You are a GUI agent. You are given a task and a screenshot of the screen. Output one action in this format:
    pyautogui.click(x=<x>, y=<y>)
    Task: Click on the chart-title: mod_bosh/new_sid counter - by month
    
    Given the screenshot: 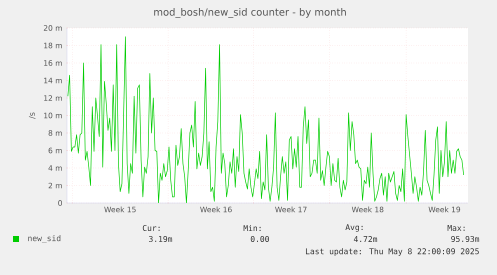 What is the action you would take?
    pyautogui.click(x=250, y=13)
    